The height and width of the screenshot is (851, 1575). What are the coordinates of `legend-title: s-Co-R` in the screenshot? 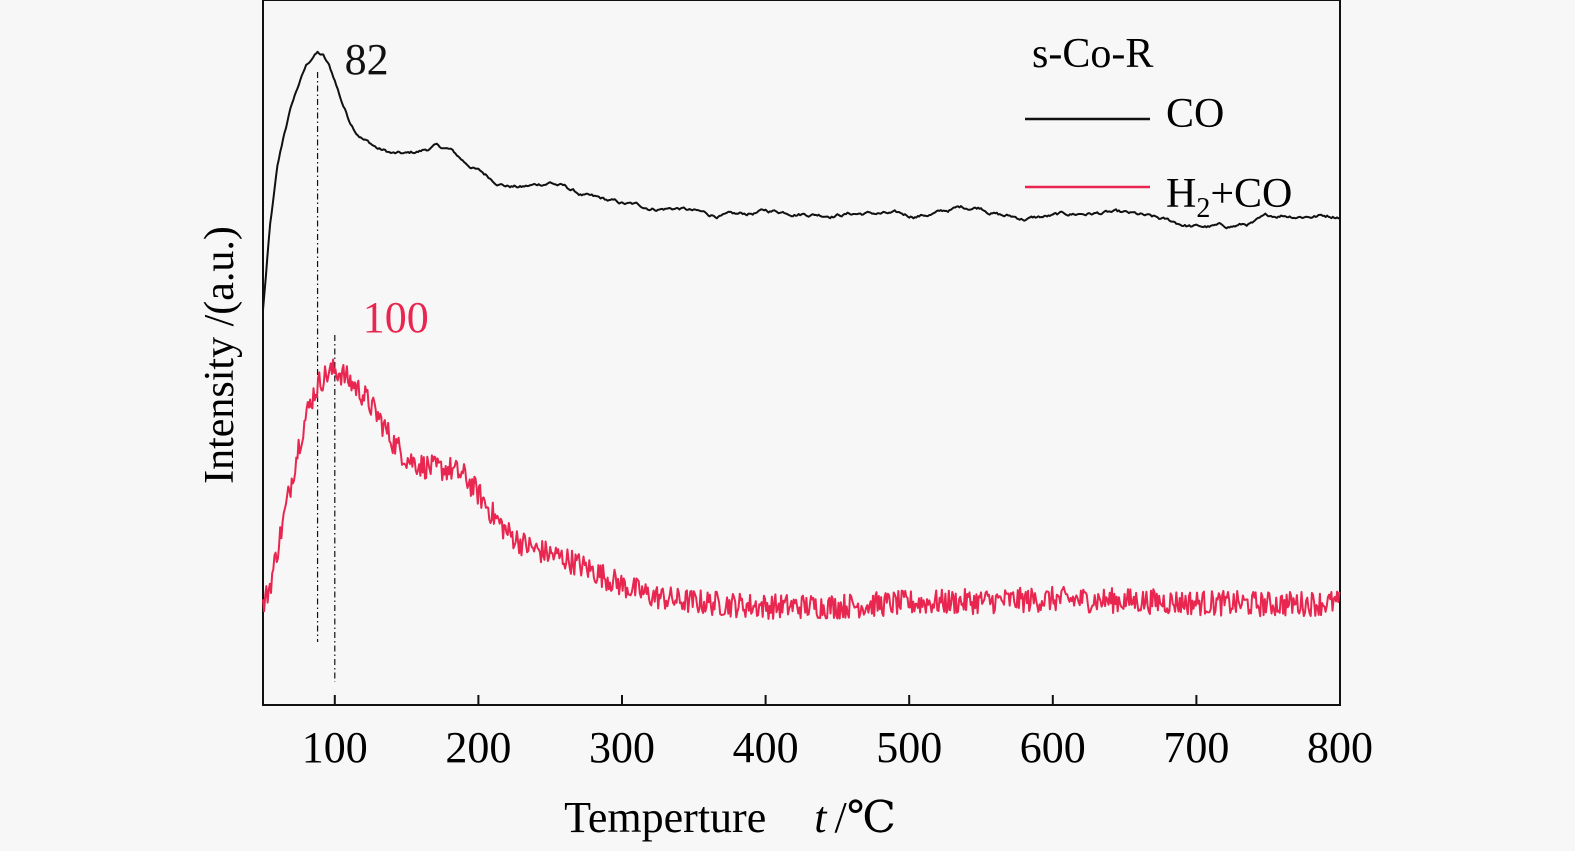 It's located at (1092, 54).